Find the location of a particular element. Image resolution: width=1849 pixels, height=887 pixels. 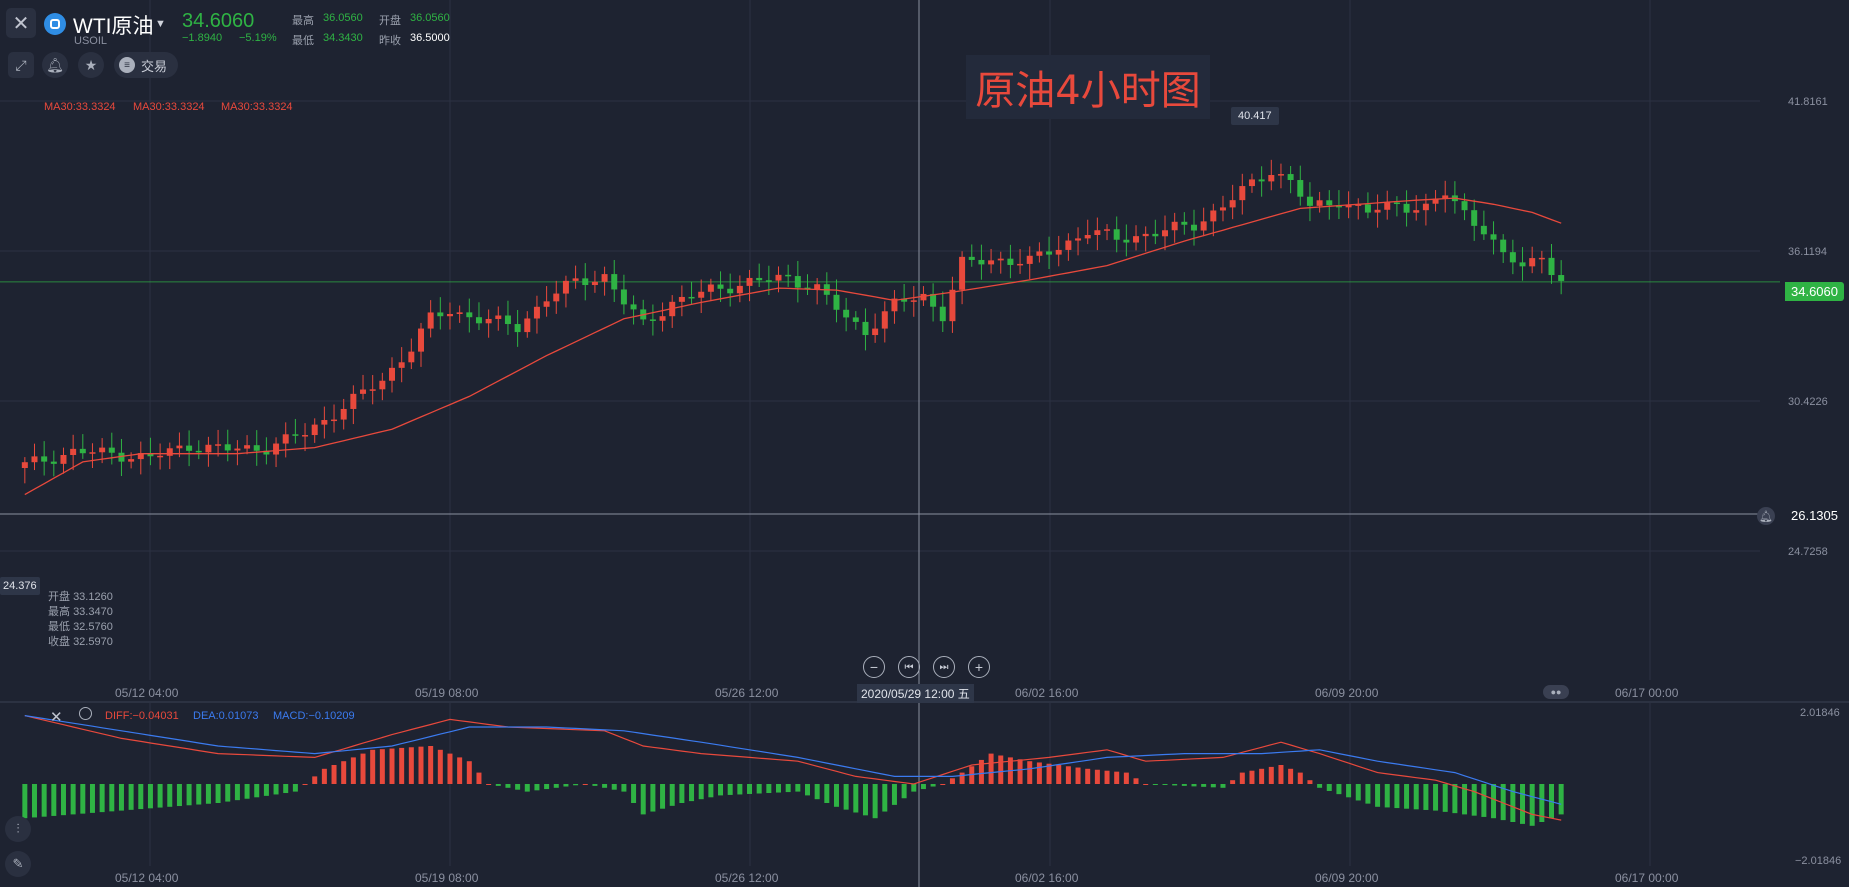

favorite-button: ★ is located at coordinates (91, 65).